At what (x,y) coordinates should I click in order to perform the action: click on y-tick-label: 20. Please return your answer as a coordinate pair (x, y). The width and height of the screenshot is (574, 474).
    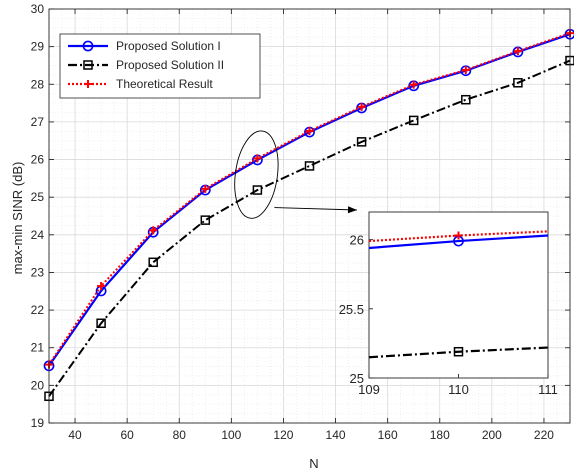
    Looking at the image, I should click on (38, 385).